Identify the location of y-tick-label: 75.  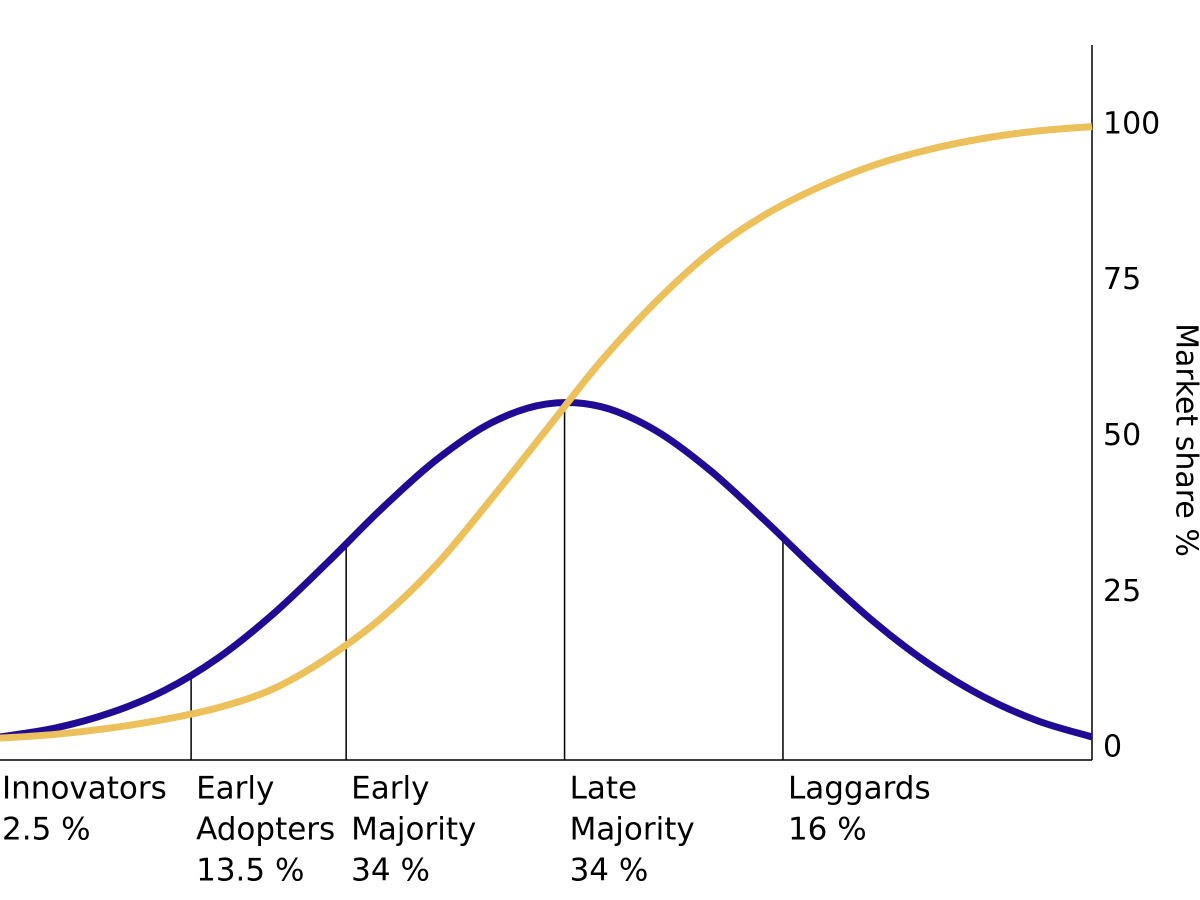
(1122, 279).